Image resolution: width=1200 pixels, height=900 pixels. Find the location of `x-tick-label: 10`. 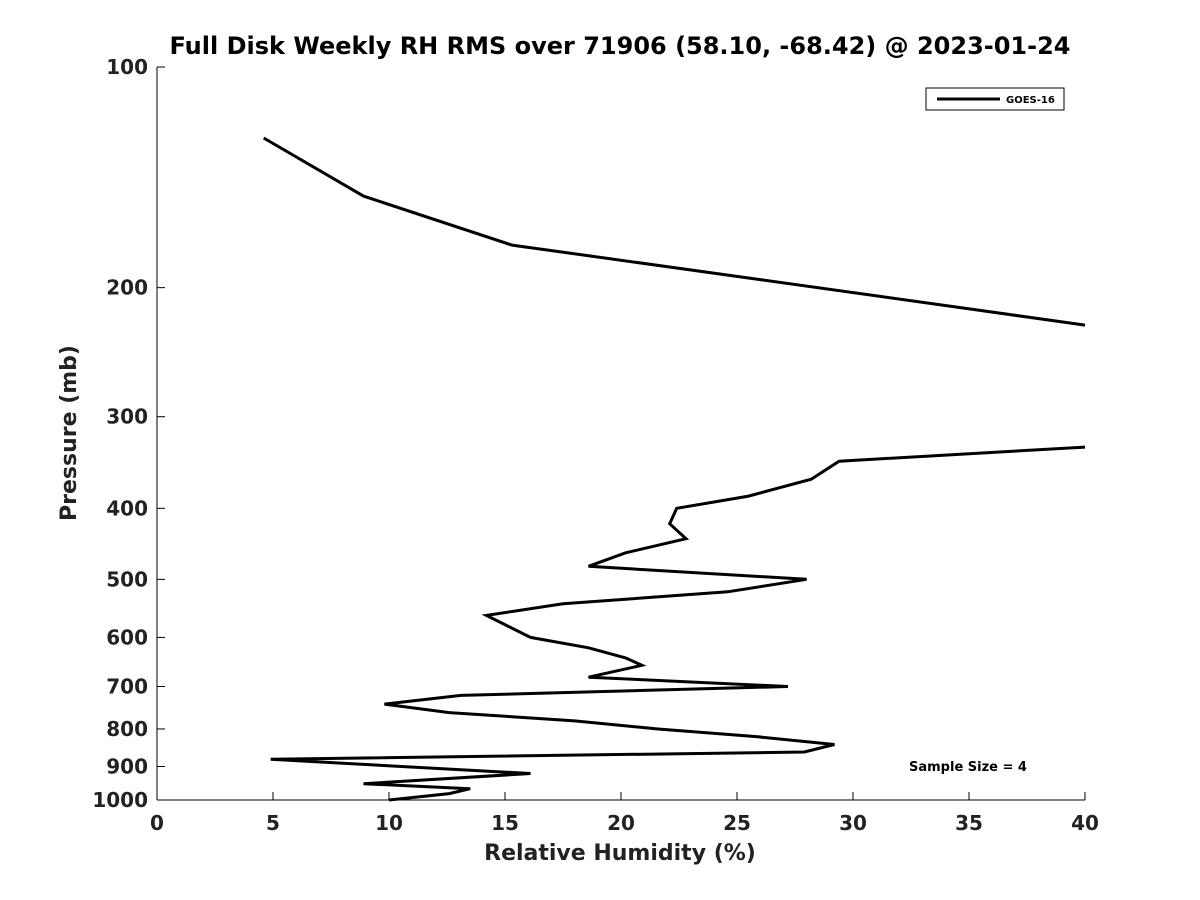

x-tick-label: 10 is located at coordinates (389, 823).